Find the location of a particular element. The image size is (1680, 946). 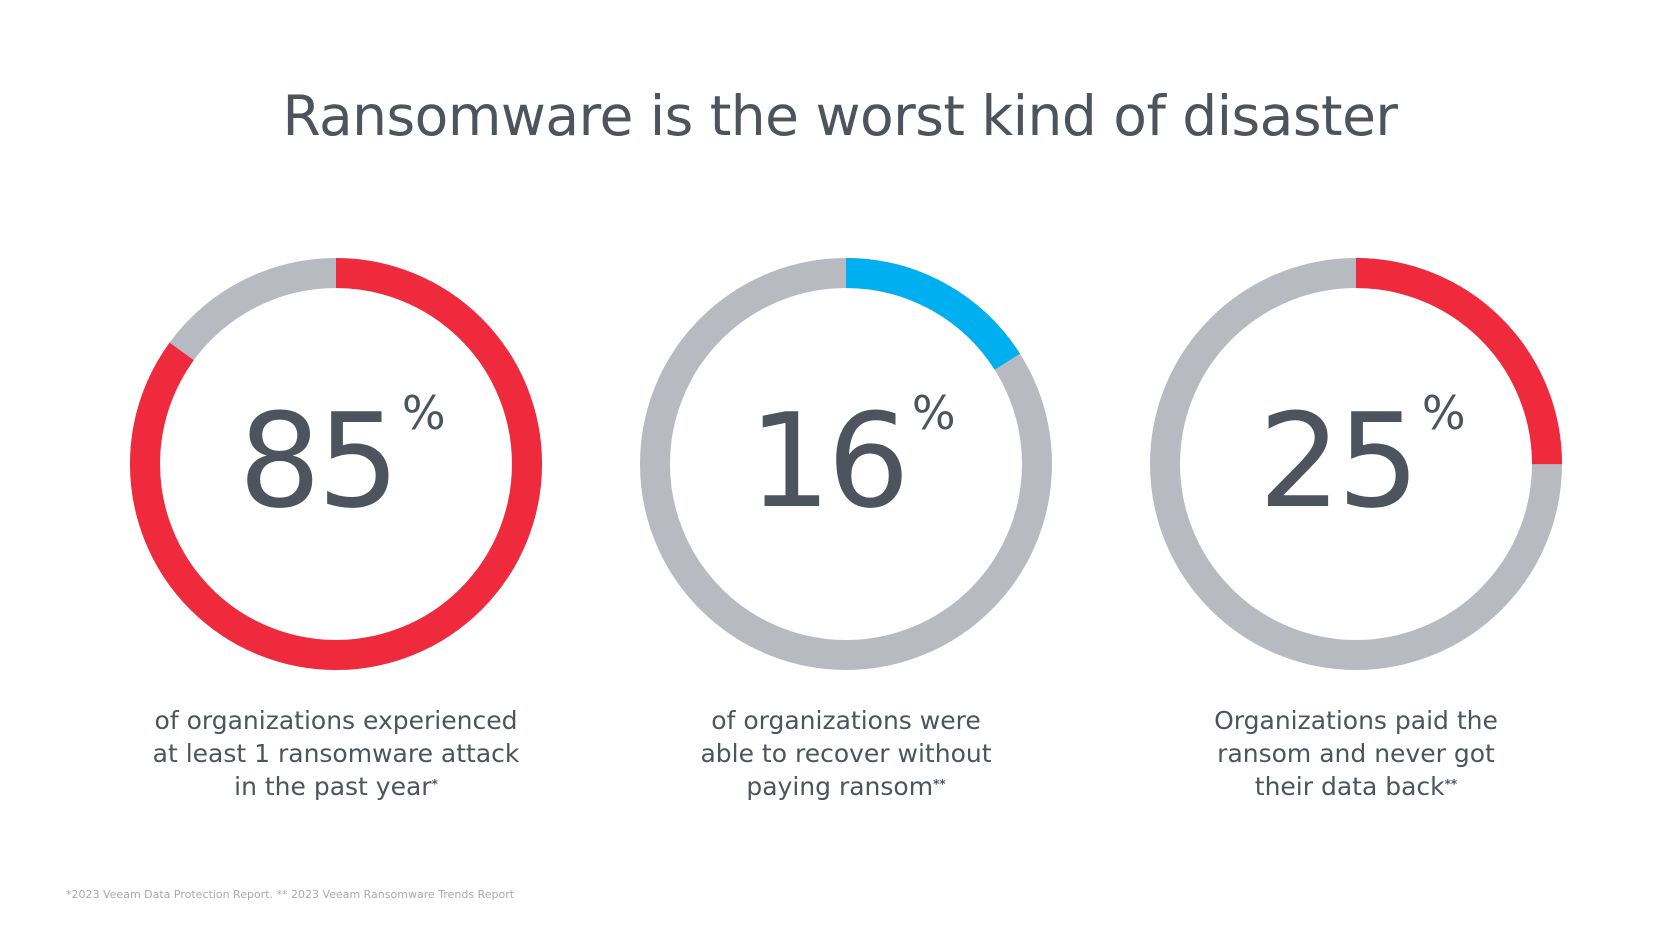

stat-value: 25% is located at coordinates (1356, 466).